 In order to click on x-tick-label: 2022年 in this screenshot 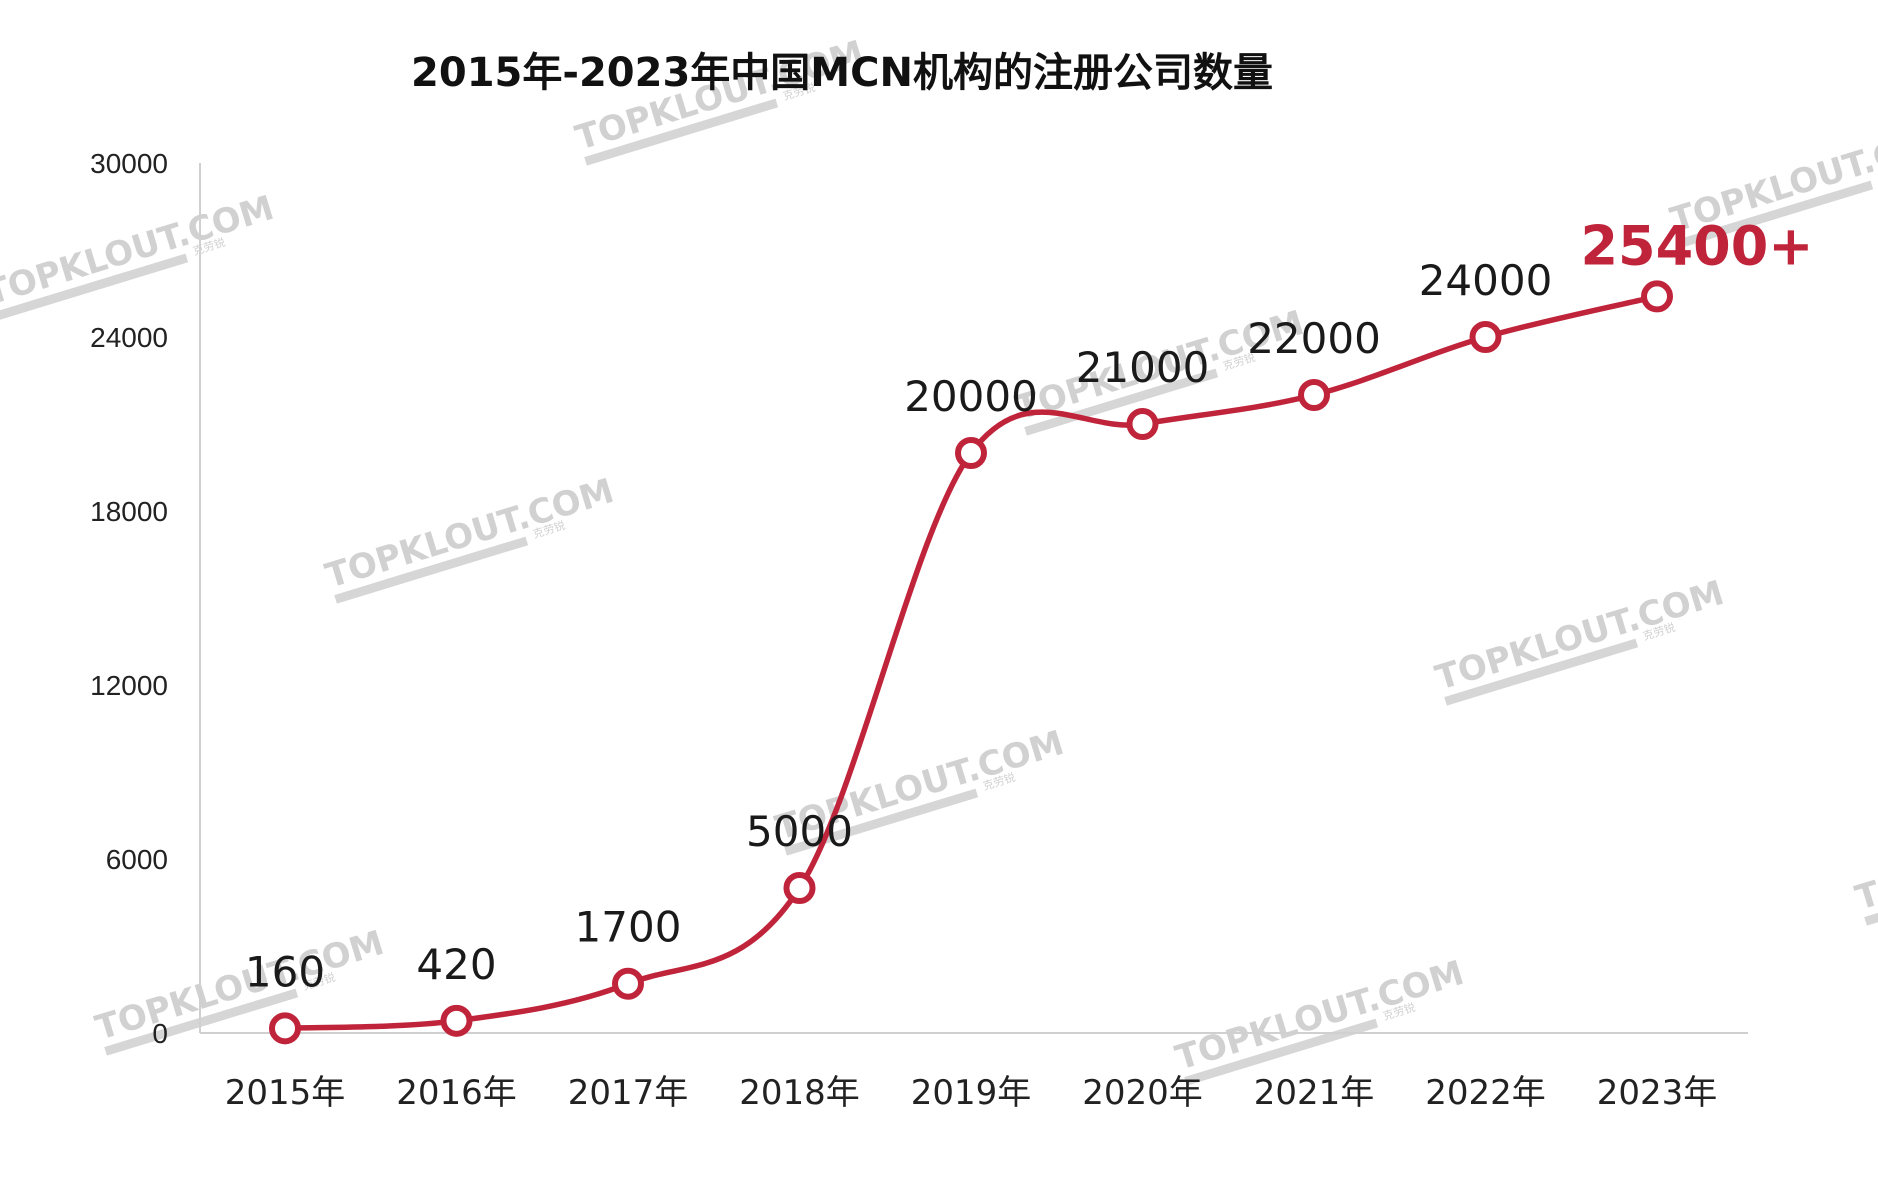, I will do `click(1485, 1093)`.